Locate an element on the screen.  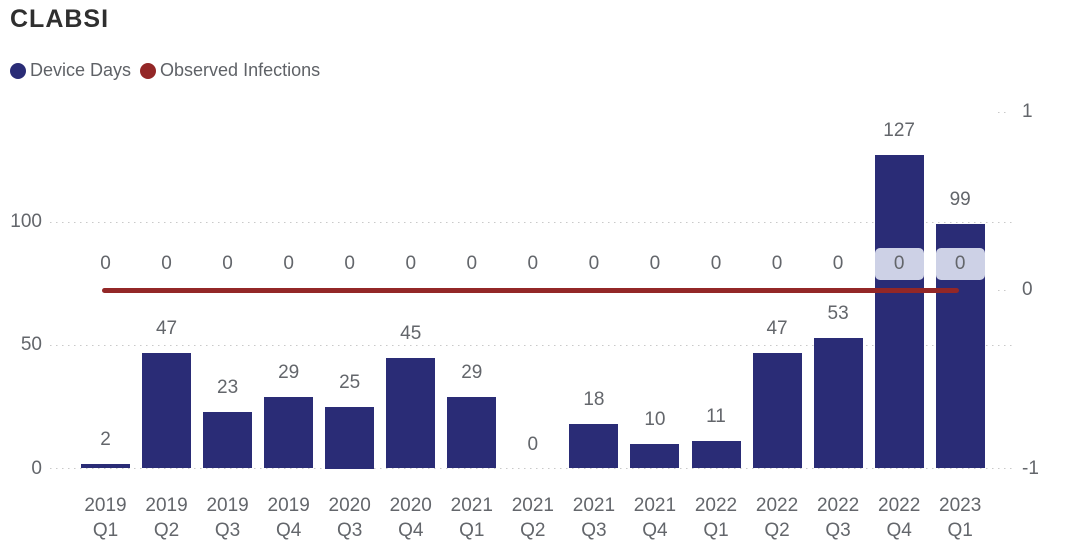
legend: Device Days Observed Infections is located at coordinates (165, 70).